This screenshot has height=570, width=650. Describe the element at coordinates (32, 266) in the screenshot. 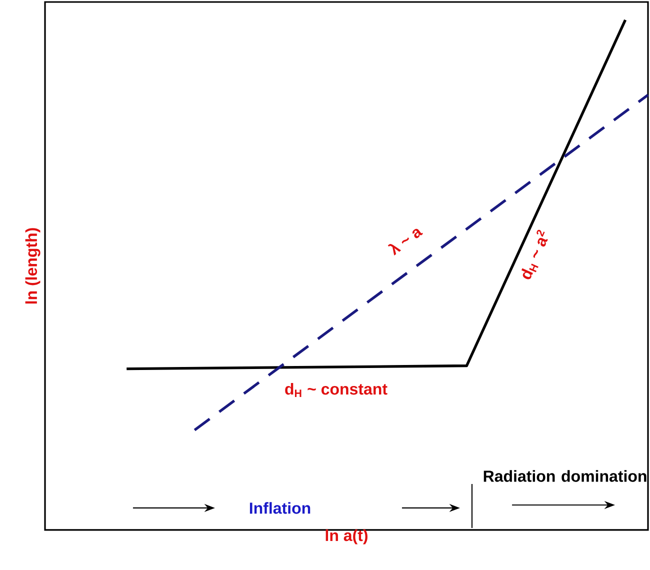

I see `y-axis-title: ln (length)` at that location.